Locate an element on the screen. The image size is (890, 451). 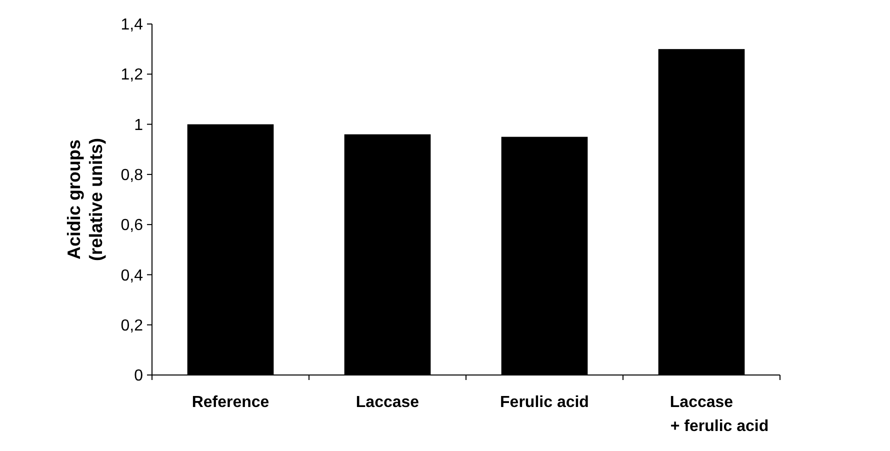
y-tick-label: 0 is located at coordinates (139, 376).